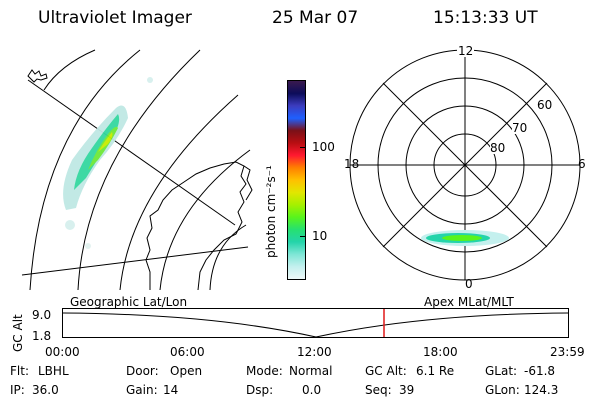 The height and width of the screenshot is (400, 600). Describe the element at coordinates (352, 164) in the screenshot. I see `mlt-label-18: 18` at that location.